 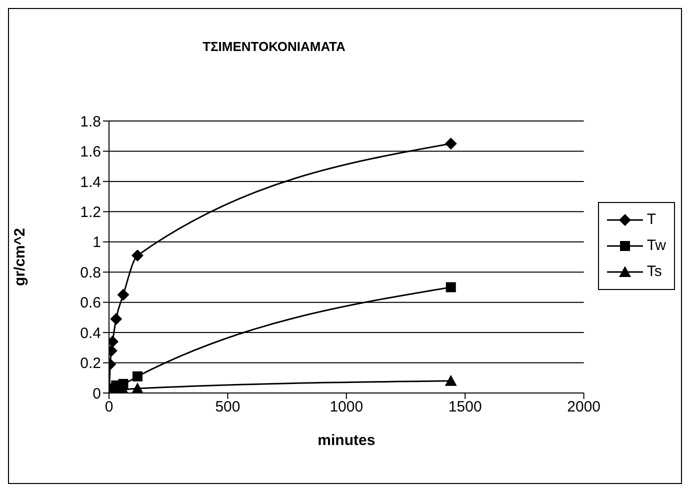 I want to click on legend-label: Ts, so click(x=654, y=272).